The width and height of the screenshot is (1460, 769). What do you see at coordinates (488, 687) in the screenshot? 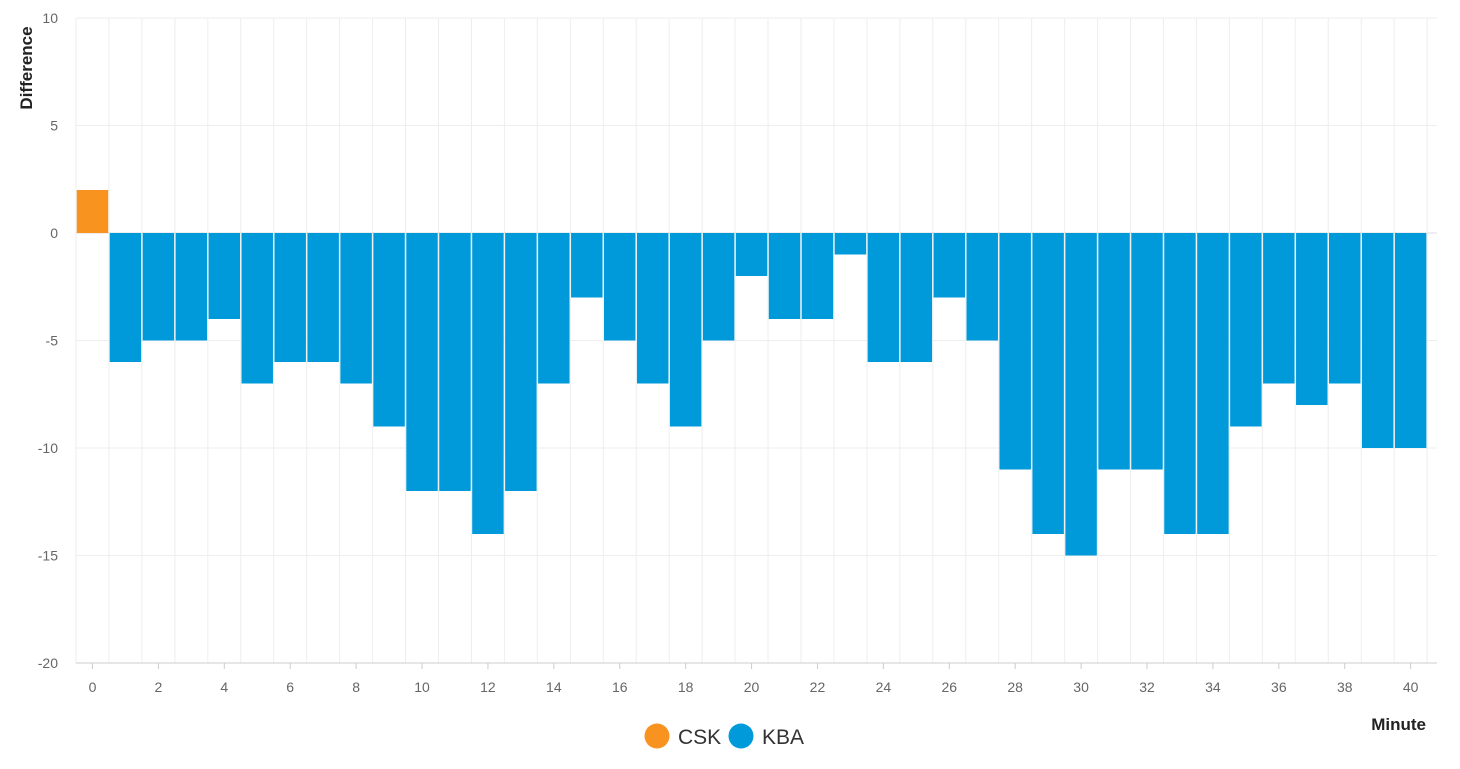
I see `x-tick-label: 12` at bounding box center [488, 687].